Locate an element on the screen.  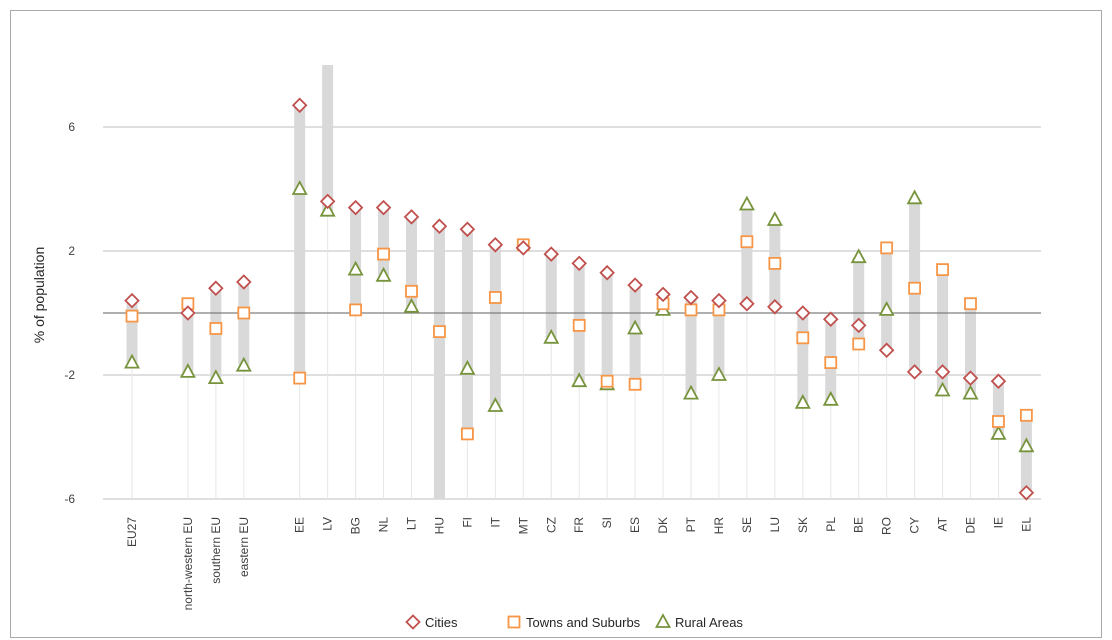
marker-cities-ee is located at coordinates (299, 105).